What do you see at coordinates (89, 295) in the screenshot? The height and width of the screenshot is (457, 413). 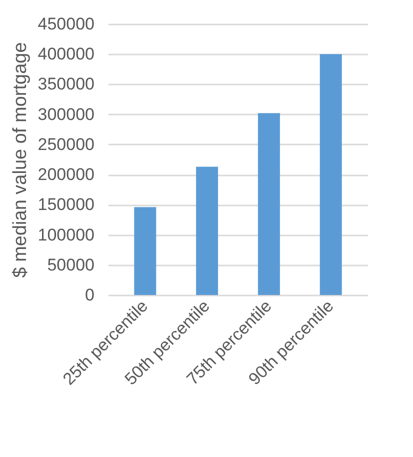 I see `y-tick-label: 0` at bounding box center [89, 295].